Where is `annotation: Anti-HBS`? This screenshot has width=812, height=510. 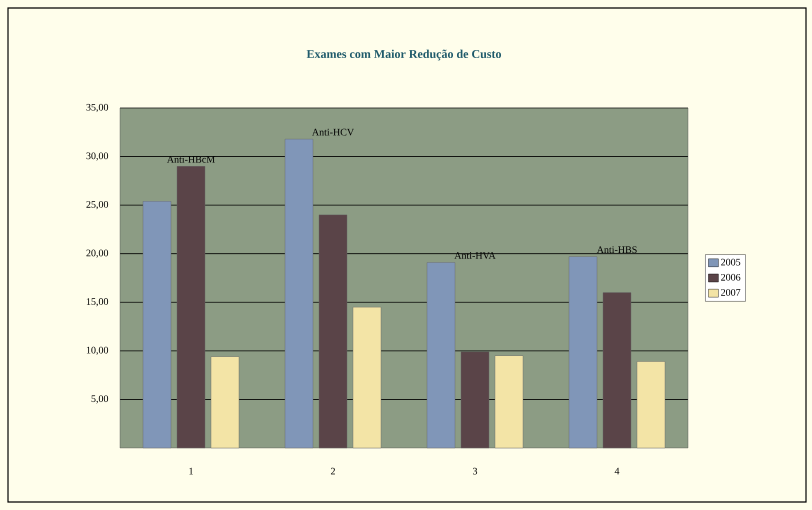
annotation: Anti-HBS is located at coordinates (616, 250).